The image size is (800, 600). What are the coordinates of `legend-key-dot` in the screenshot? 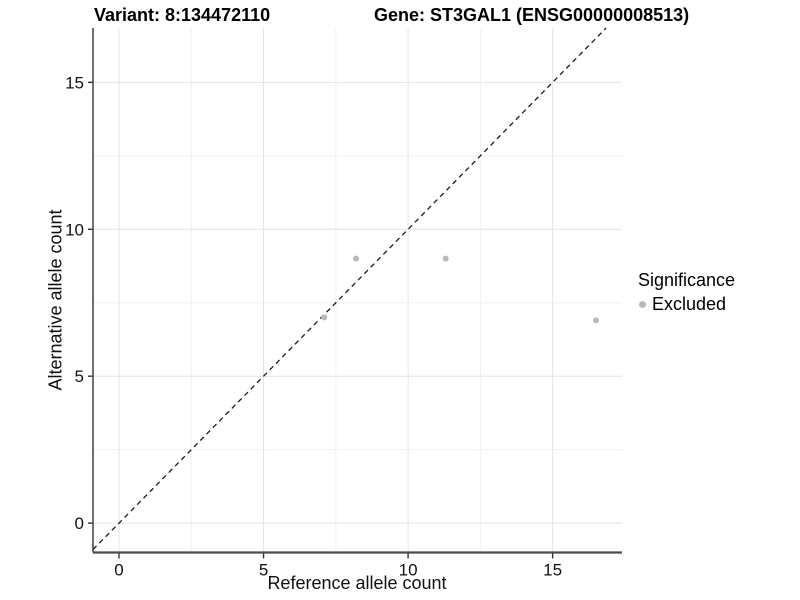 It's located at (642, 304).